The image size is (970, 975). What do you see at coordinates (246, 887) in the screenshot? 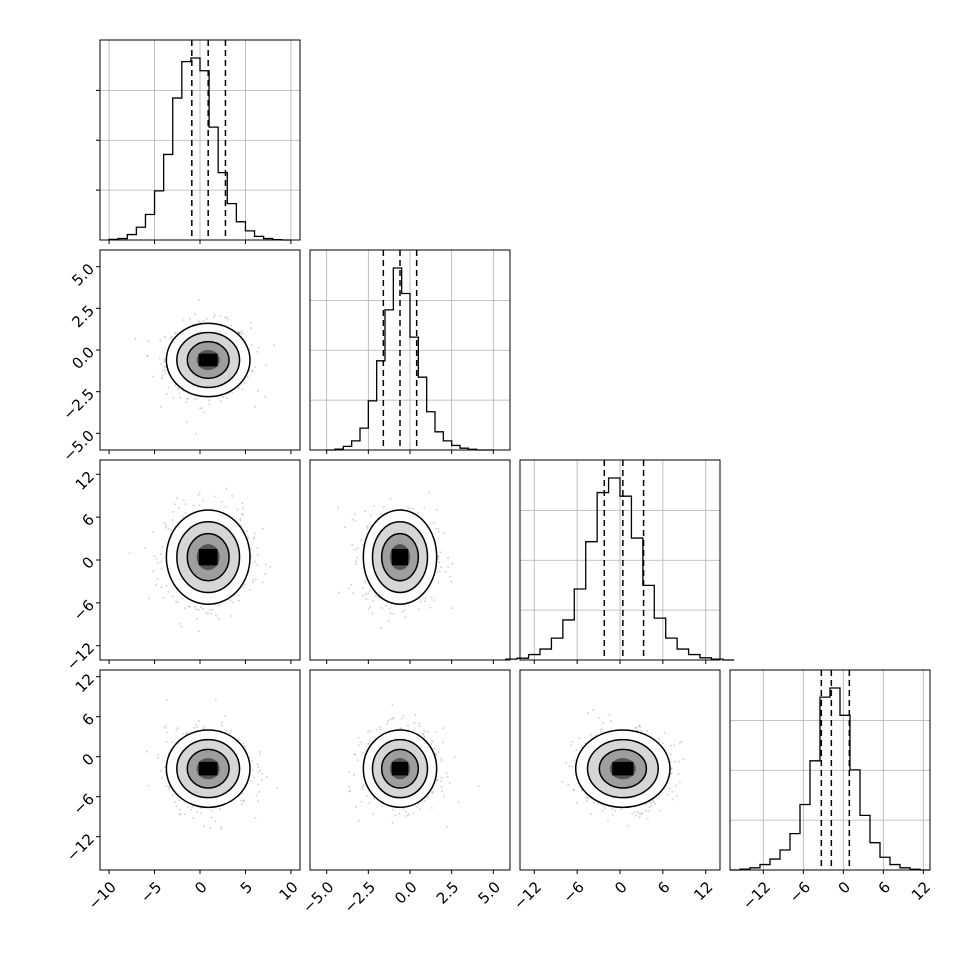
I see `xtick-label: 5` at bounding box center [246, 887].